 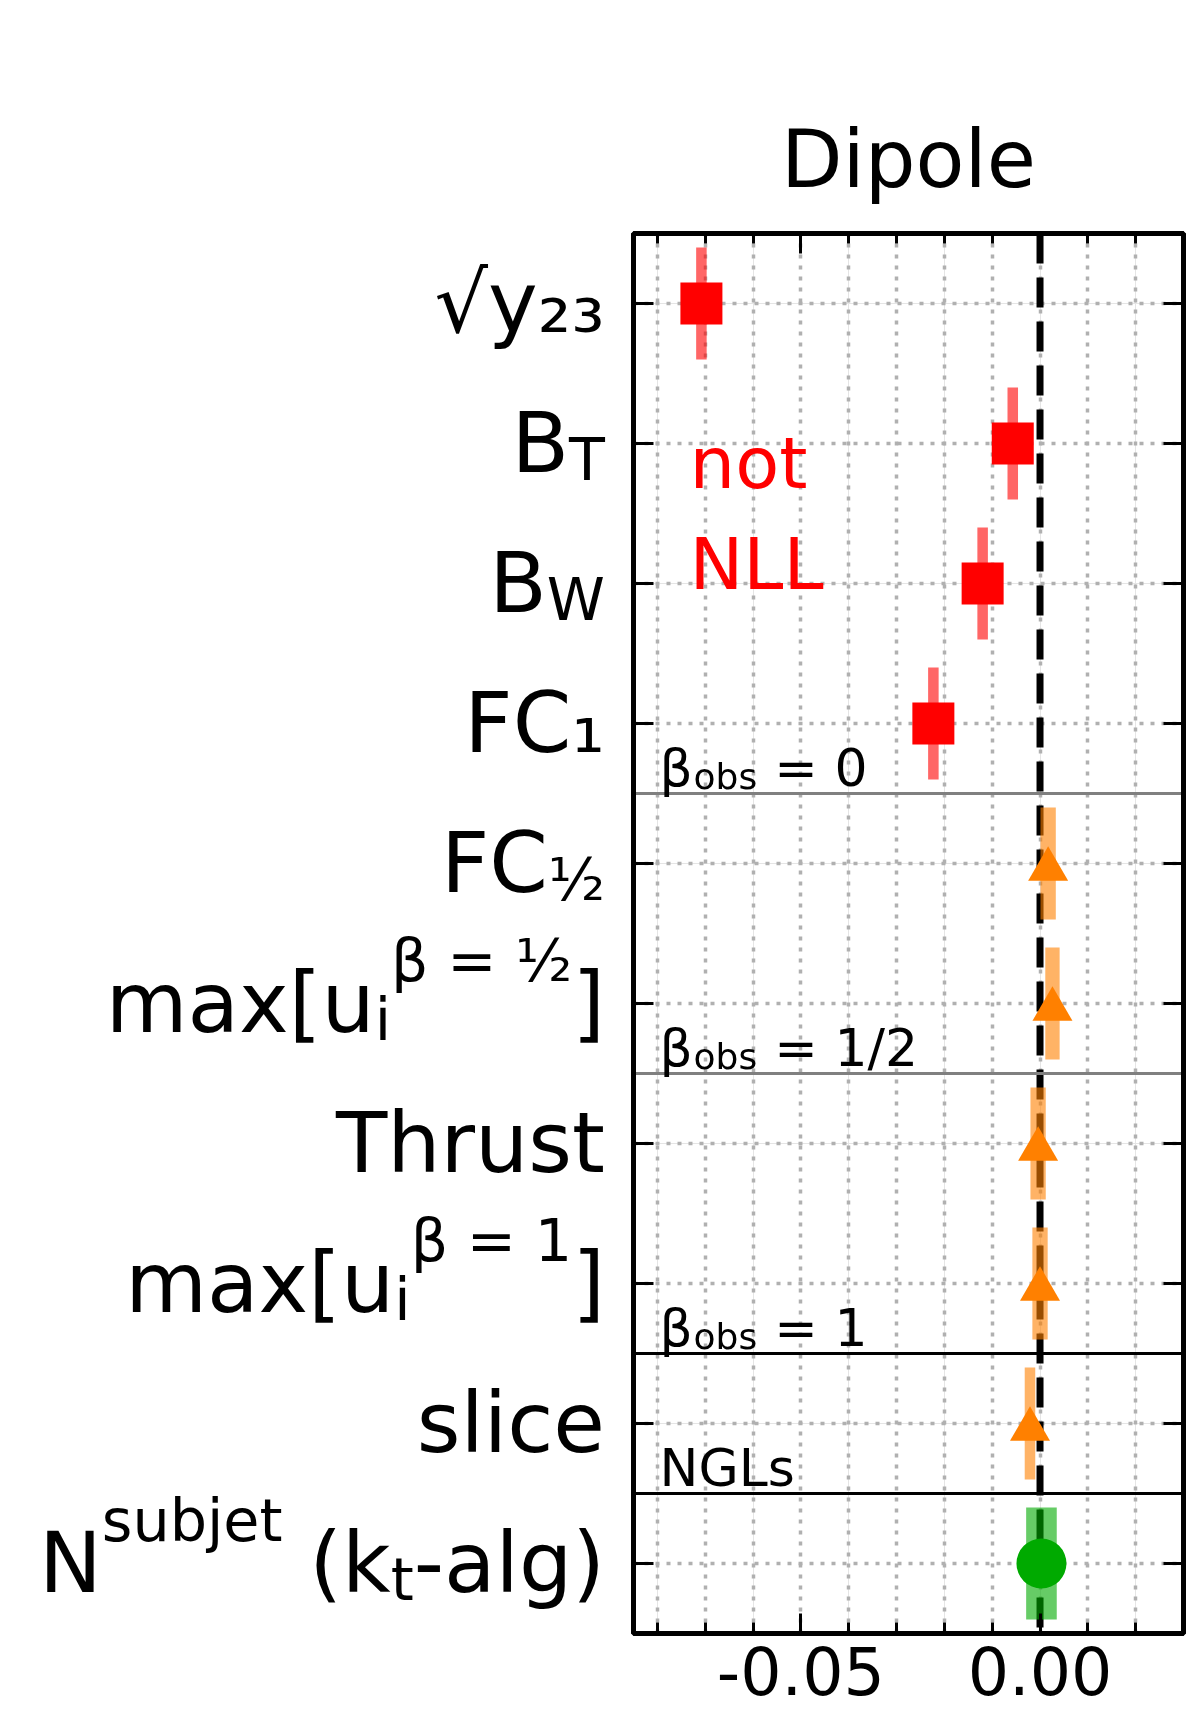 What do you see at coordinates (546, 585) in the screenshot?
I see `y-tick-label: BW` at bounding box center [546, 585].